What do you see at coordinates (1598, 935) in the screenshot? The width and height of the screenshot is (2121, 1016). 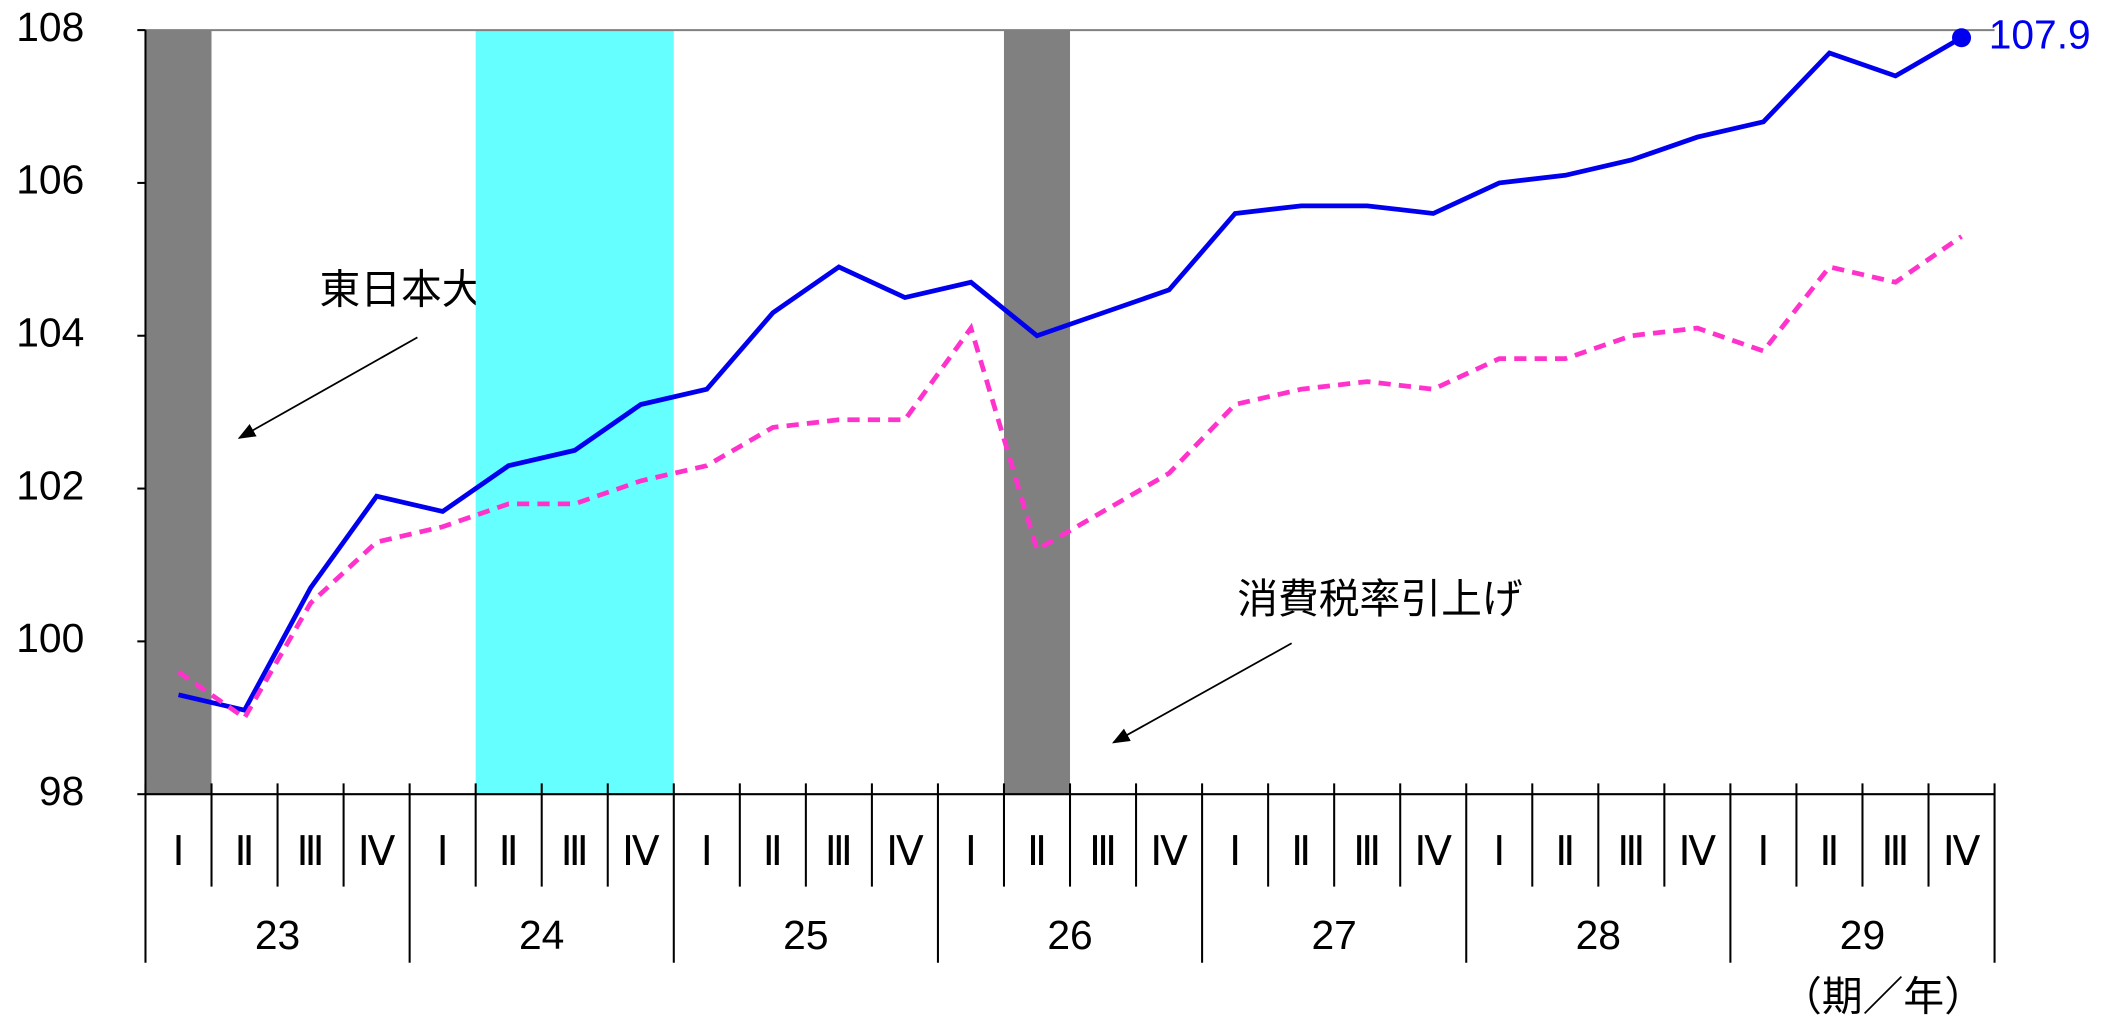 I see `year-label: 28` at bounding box center [1598, 935].